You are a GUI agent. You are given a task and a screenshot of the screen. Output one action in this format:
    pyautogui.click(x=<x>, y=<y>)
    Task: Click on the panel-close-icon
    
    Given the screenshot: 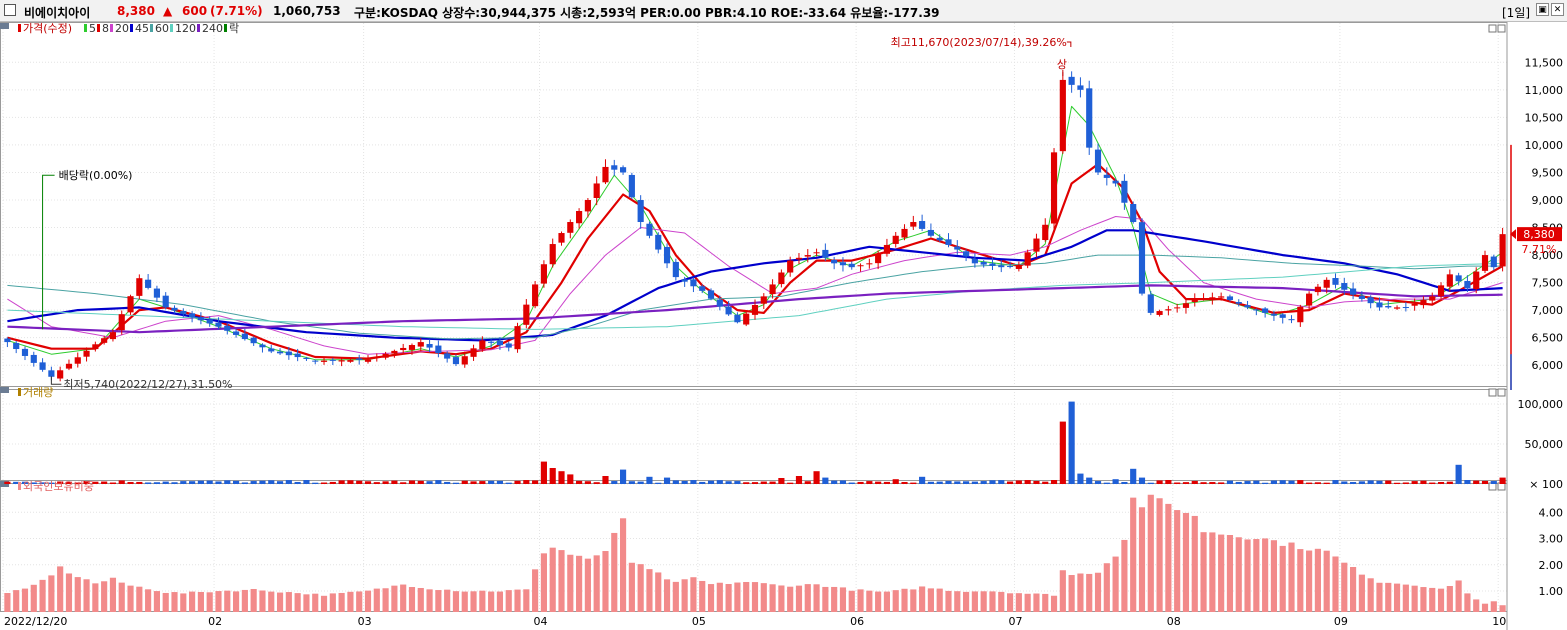 What is the action you would take?
    pyautogui.click(x=1501, y=392)
    